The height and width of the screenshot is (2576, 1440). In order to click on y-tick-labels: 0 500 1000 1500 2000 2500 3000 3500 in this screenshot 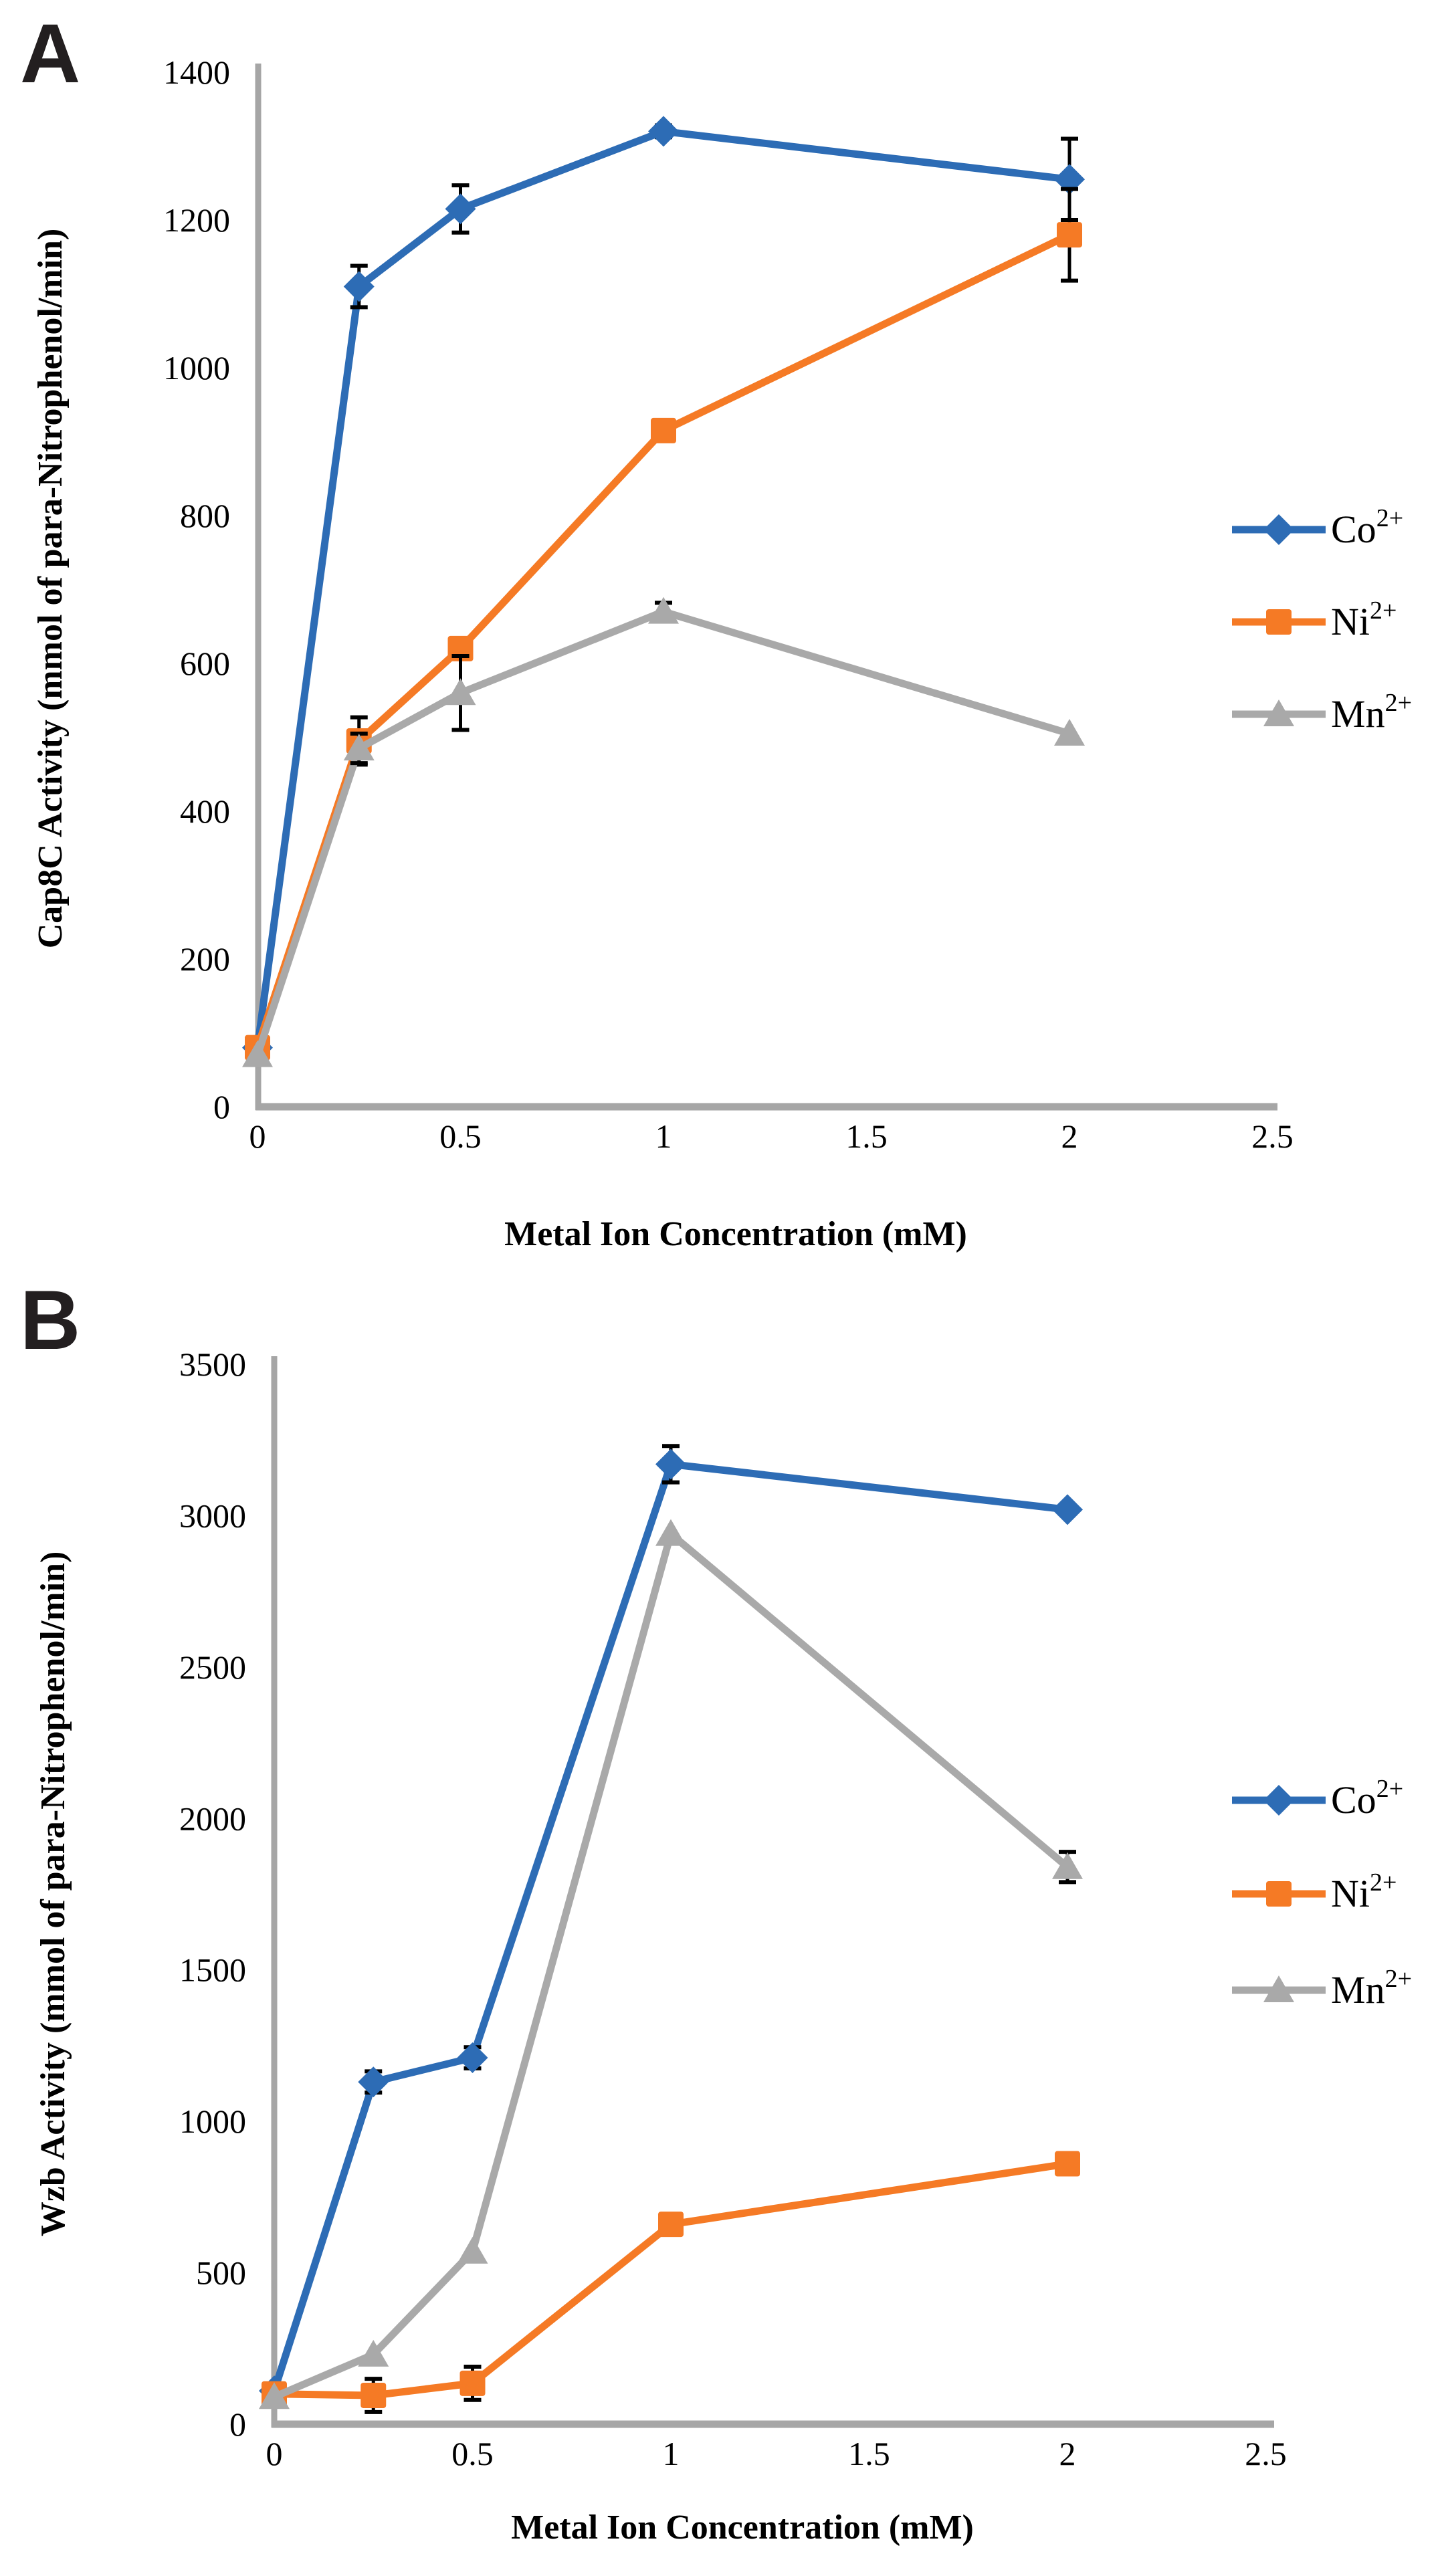, I will do `click(212, 1894)`.